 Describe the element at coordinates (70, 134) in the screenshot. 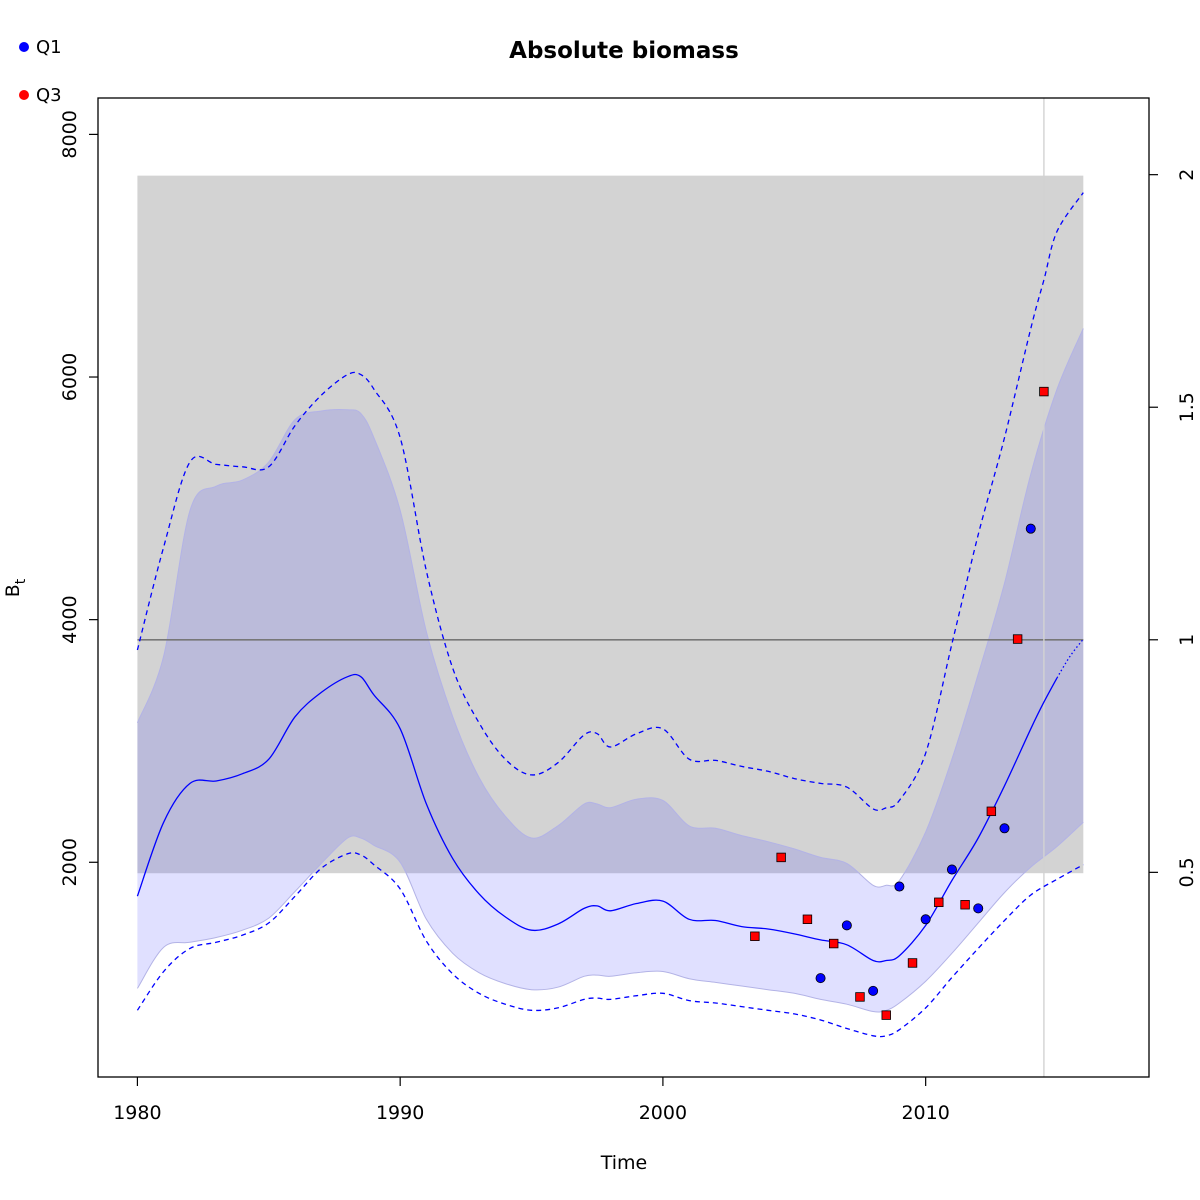

I see `y-tick-label: 8000` at that location.